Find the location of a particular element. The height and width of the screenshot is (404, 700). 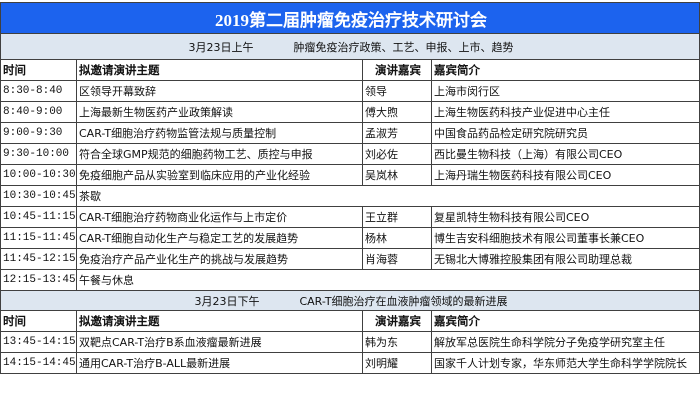

session-banner: 3月23日上午 肿瘤免疫治疗政策、工艺、申报、上市、趋势 is located at coordinates (350, 46).